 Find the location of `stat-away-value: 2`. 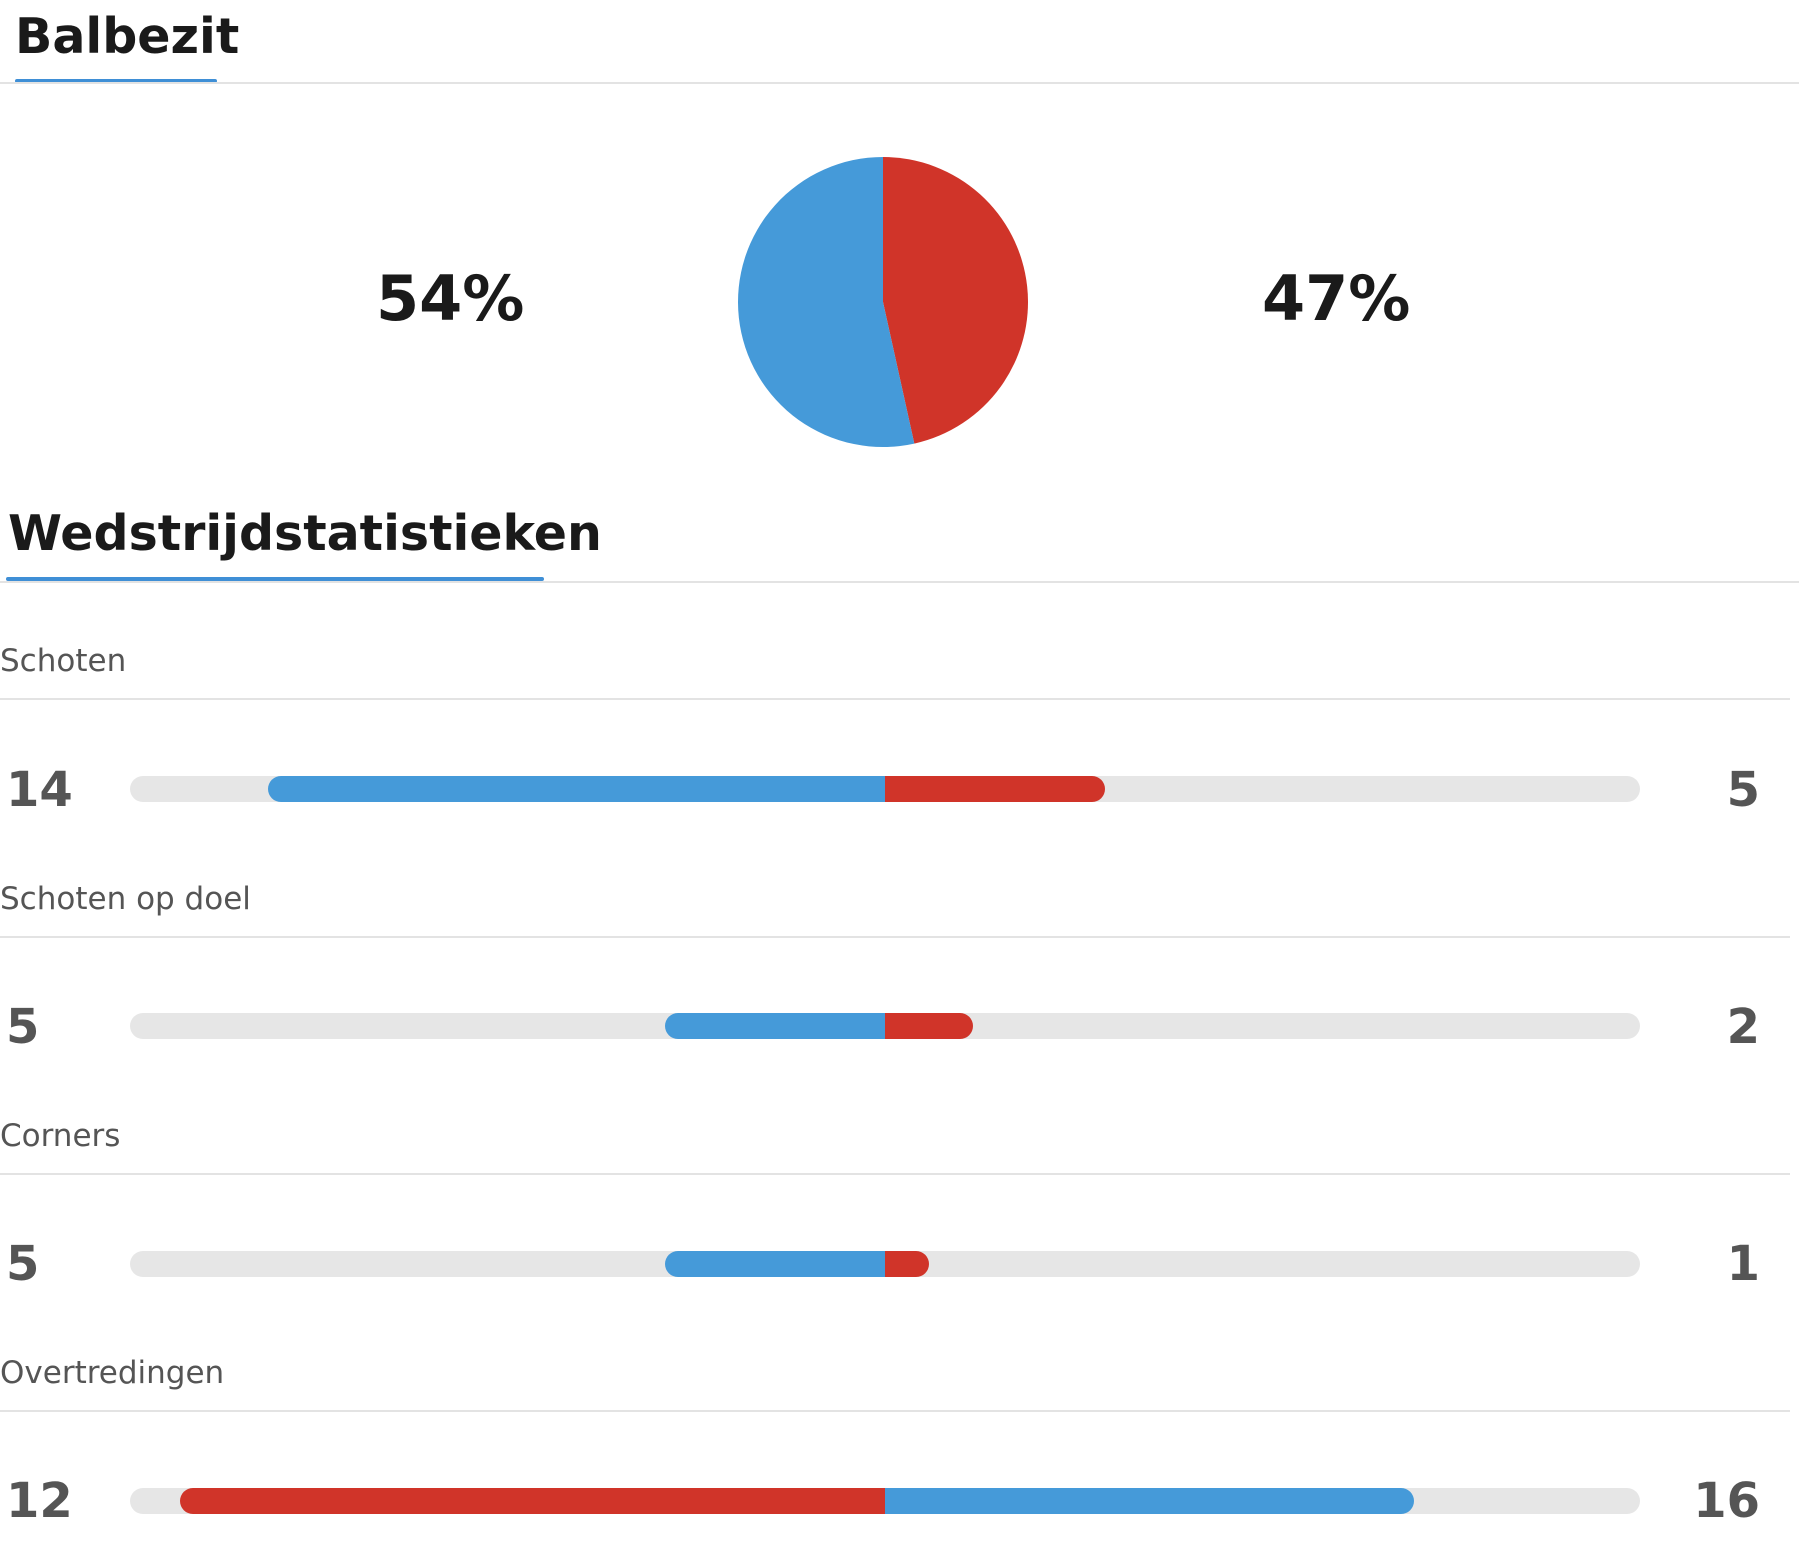

stat-away-value: 2 is located at coordinates (1743, 1027).